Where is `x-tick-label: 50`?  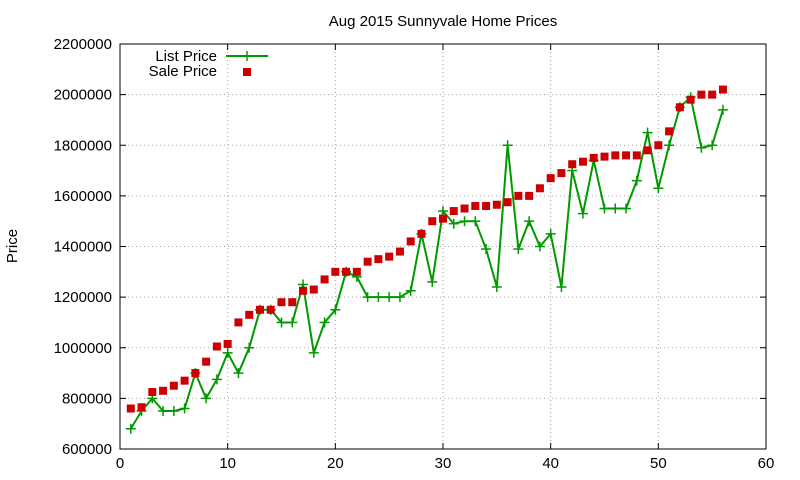 x-tick-label: 50 is located at coordinates (658, 463).